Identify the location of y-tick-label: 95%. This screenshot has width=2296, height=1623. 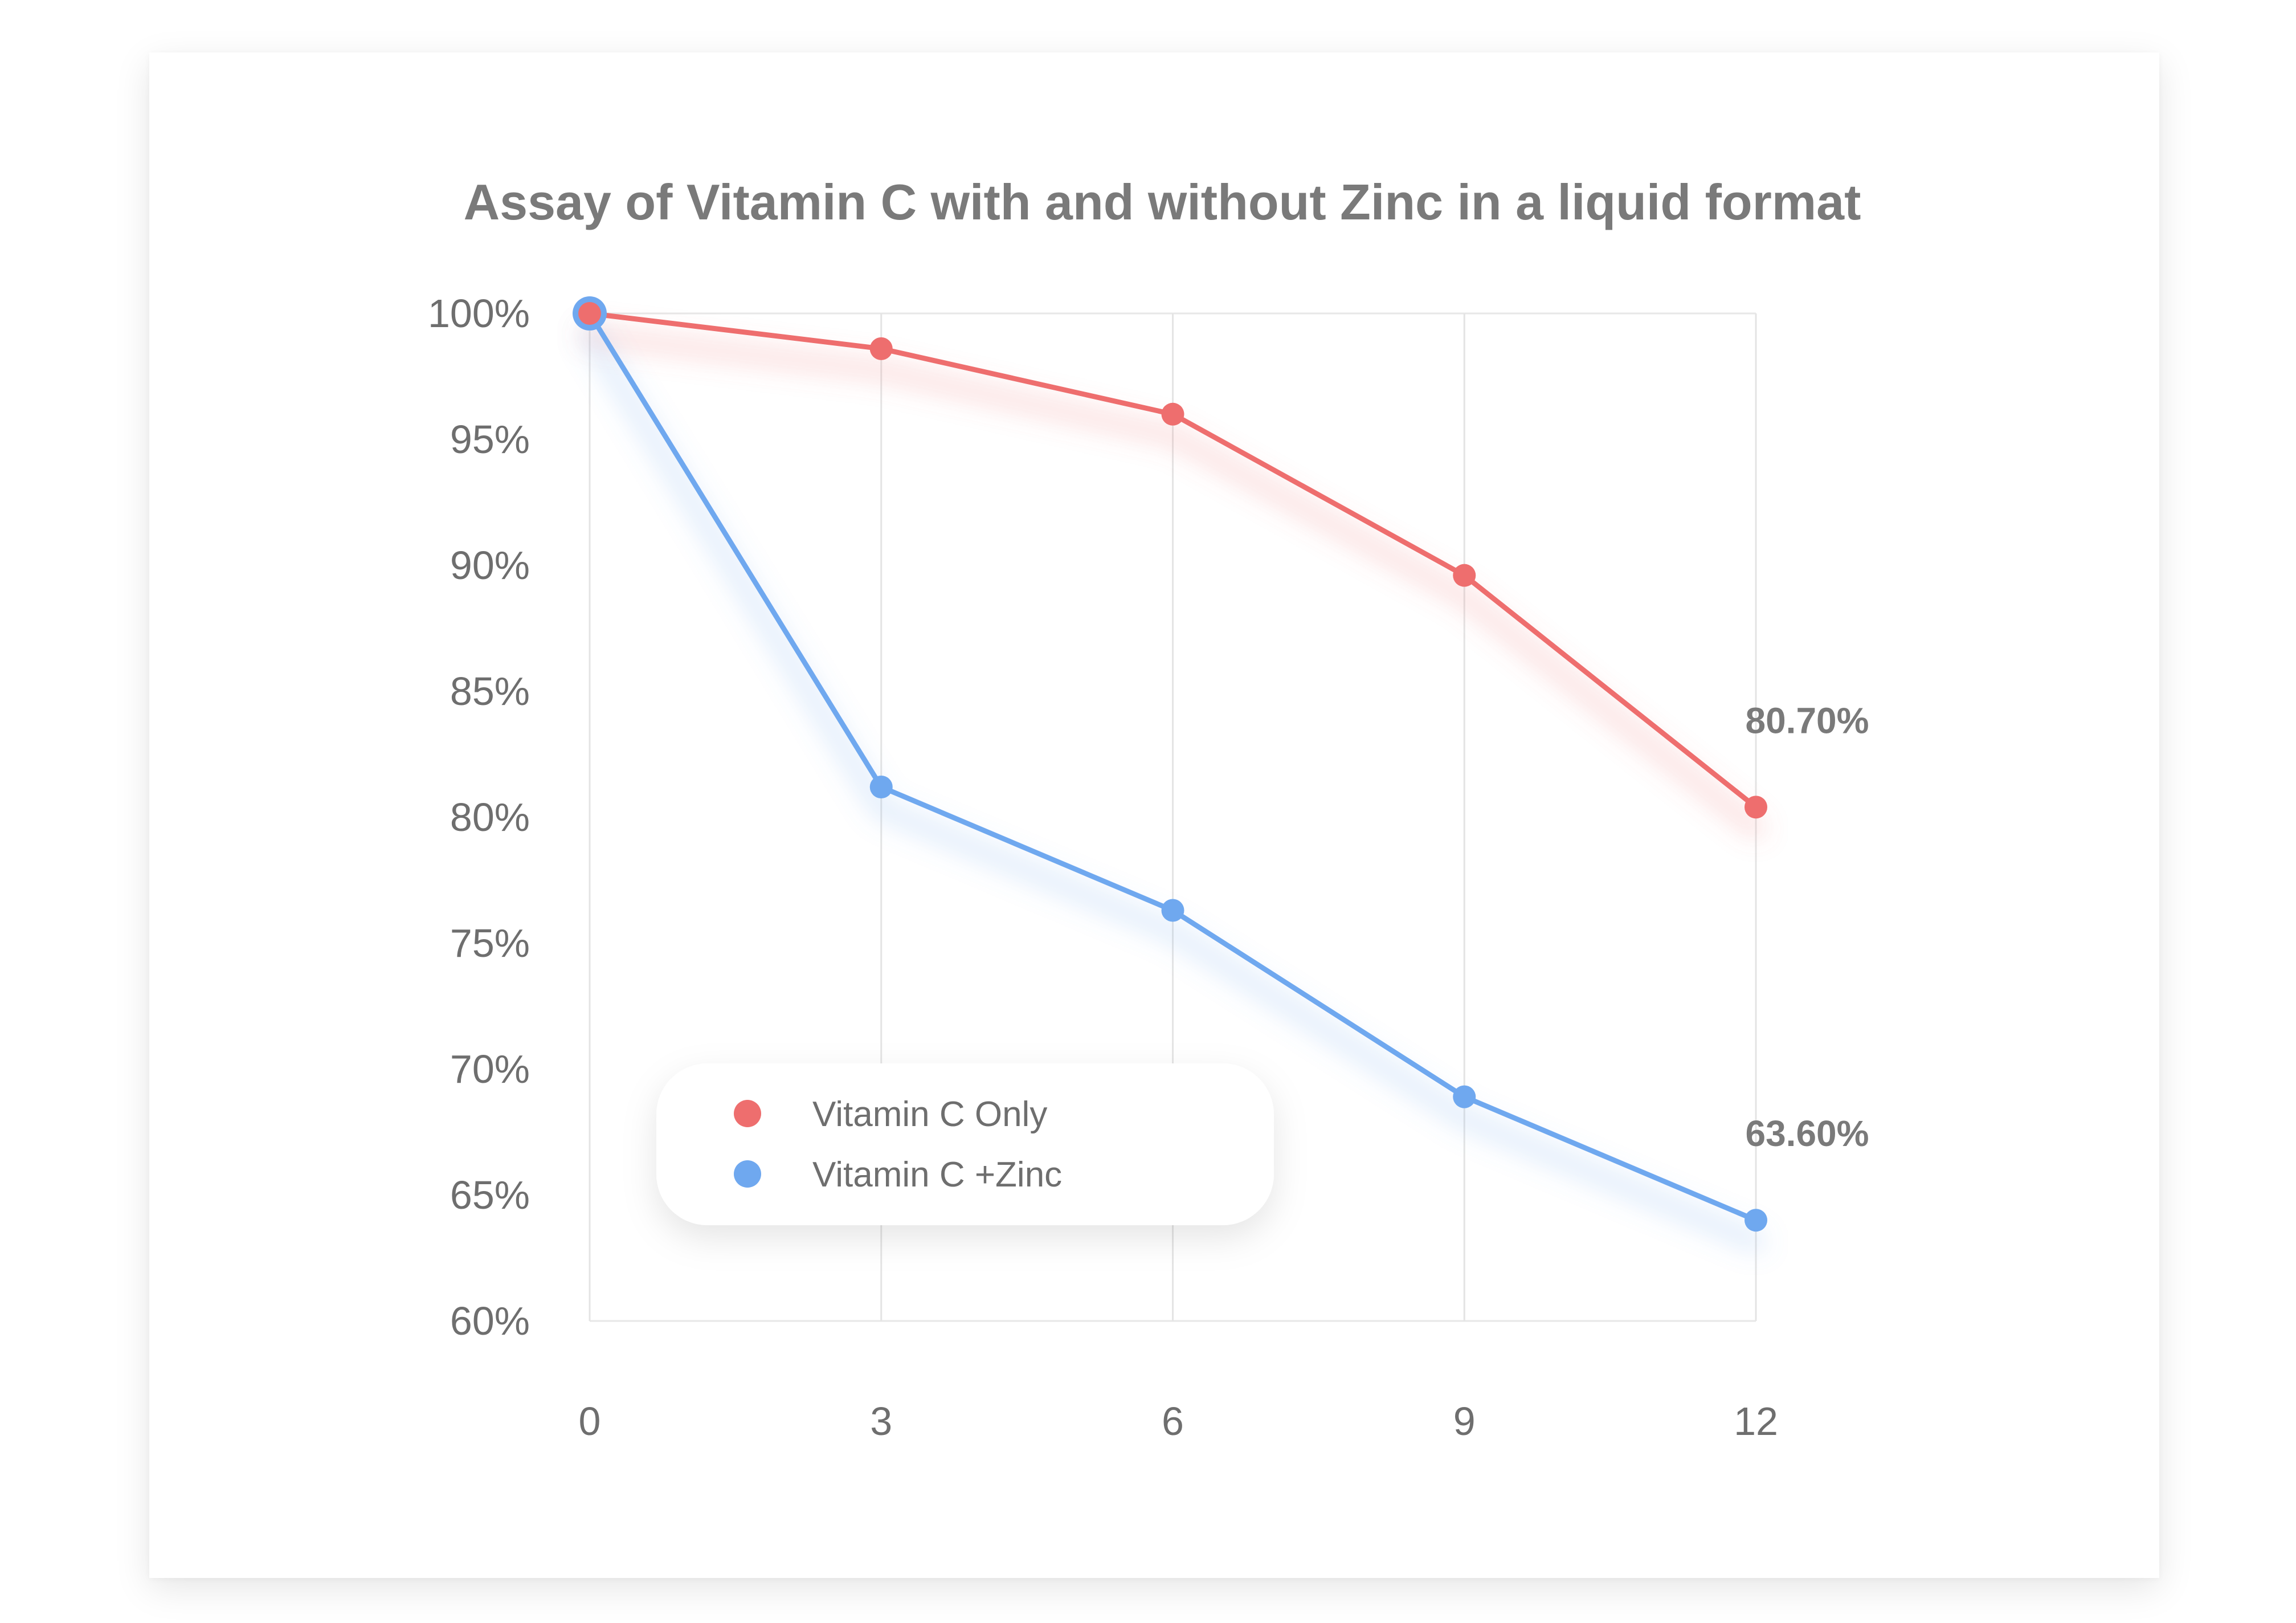
(490, 439).